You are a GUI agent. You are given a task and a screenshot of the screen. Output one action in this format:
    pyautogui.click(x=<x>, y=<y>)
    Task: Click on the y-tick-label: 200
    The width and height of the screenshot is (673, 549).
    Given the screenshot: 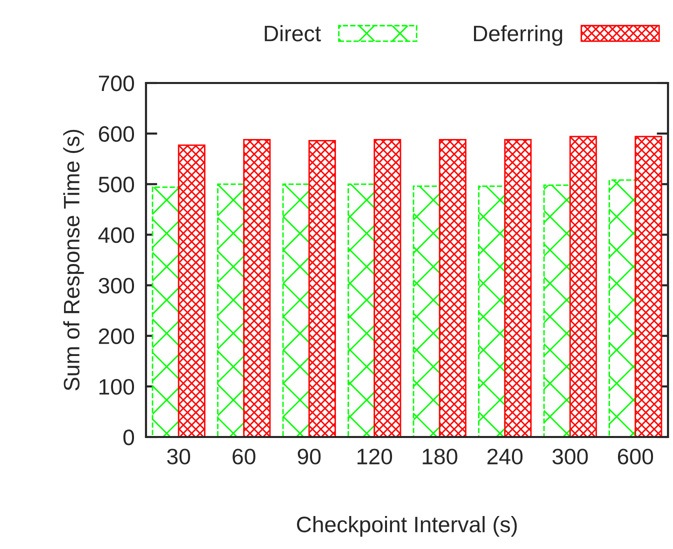 What is the action you would take?
    pyautogui.click(x=116, y=336)
    